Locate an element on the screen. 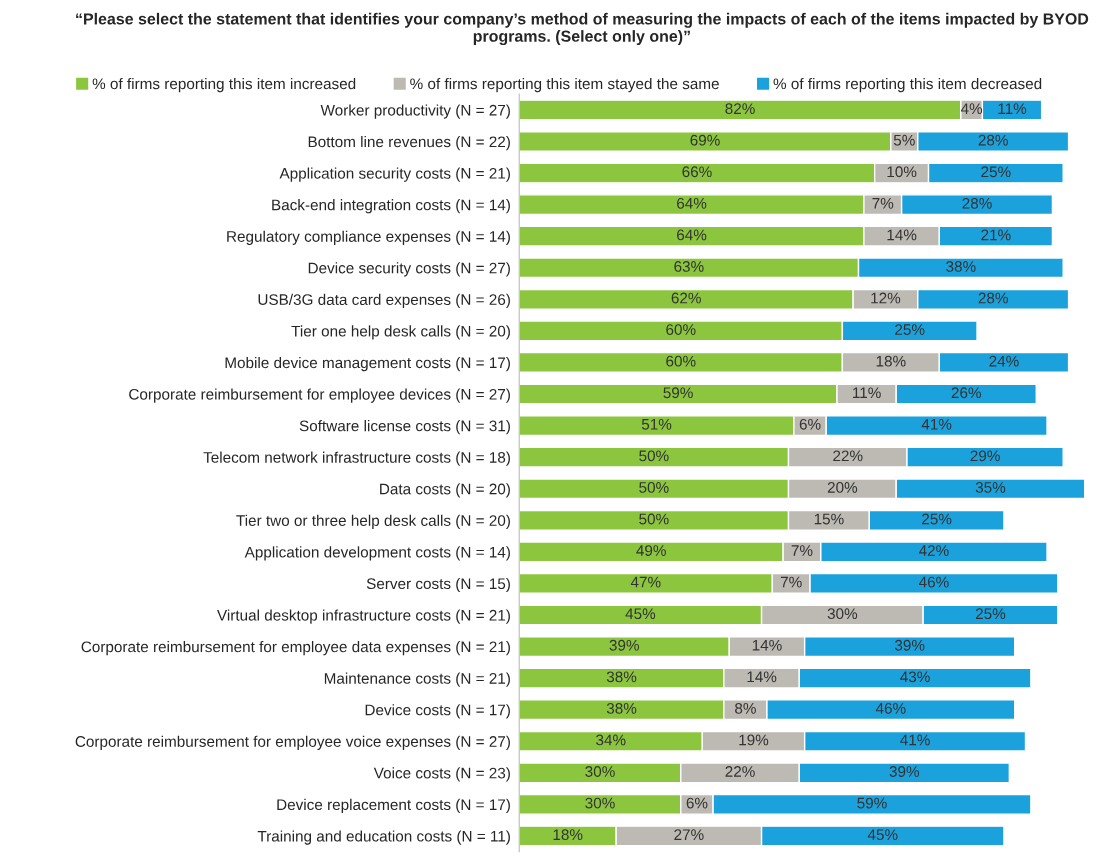  y-tick-label: Corporate reimbursement for employee devices (N = 27) is located at coordinates (319, 395).